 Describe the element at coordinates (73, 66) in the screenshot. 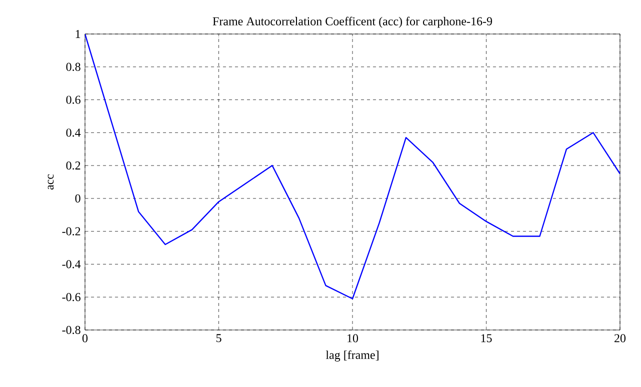

I see `y-tick-label: 0.8` at that location.